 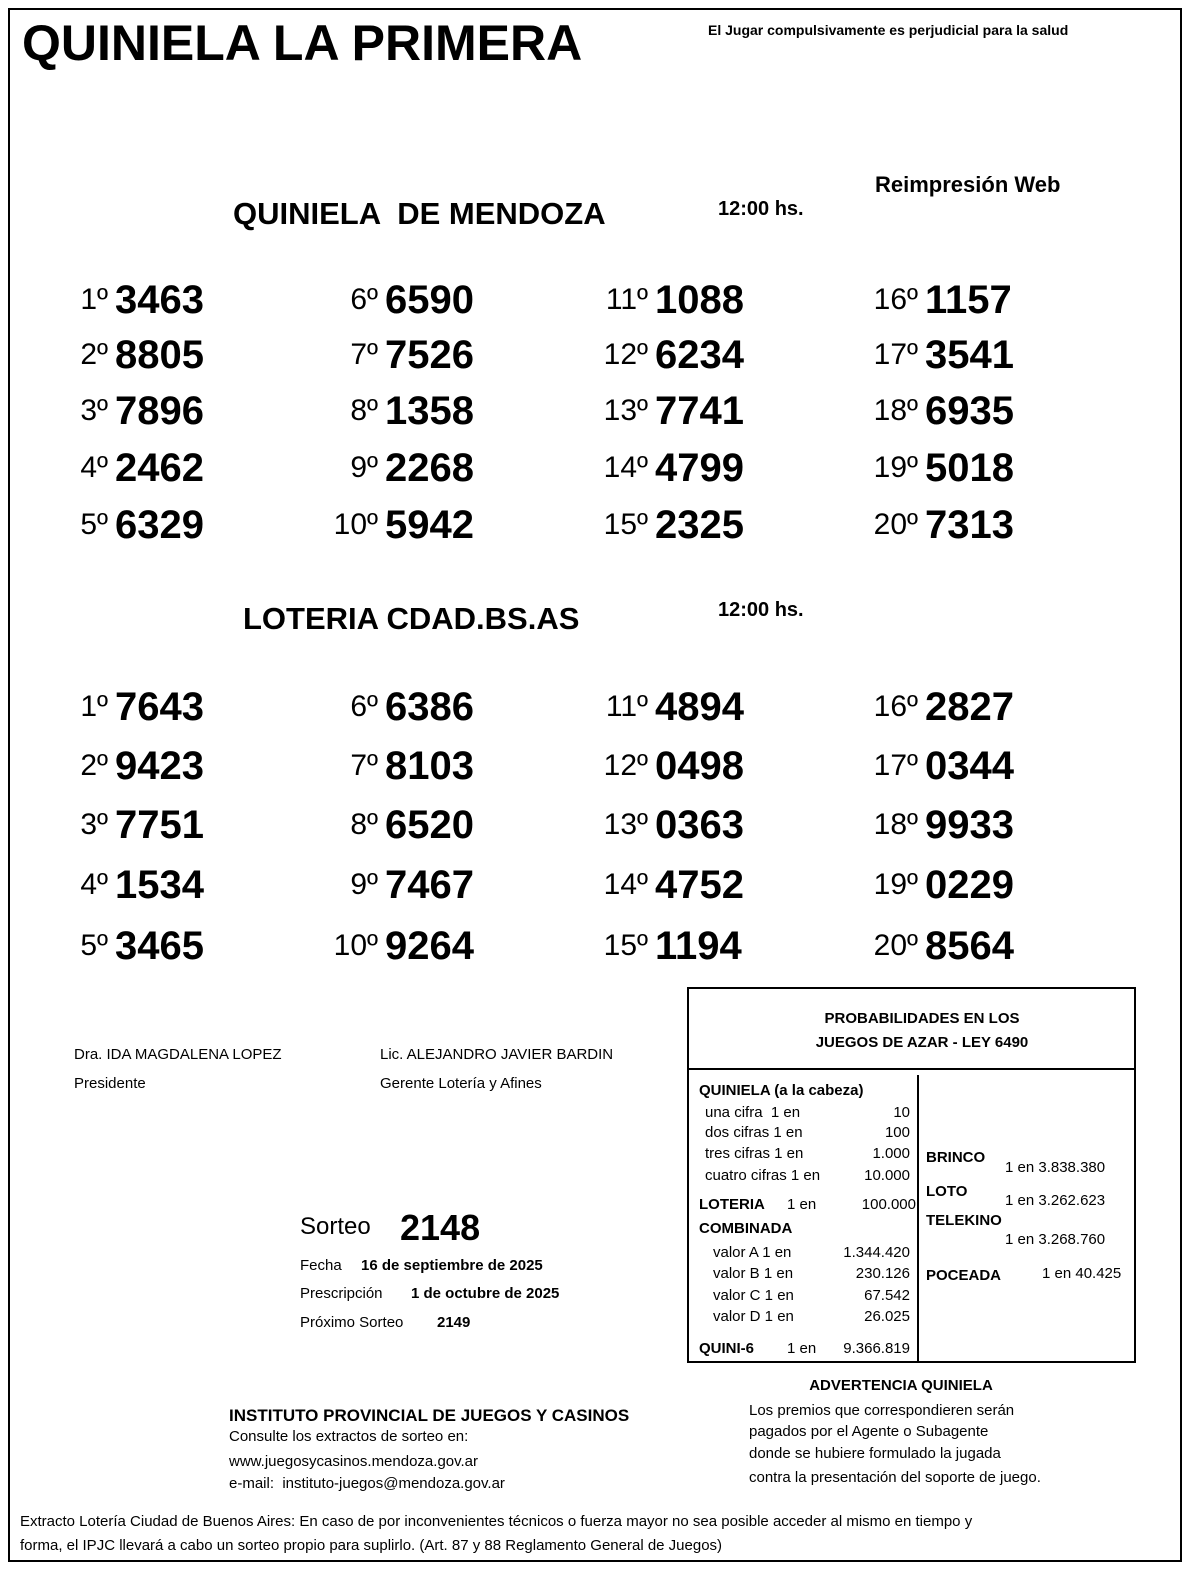 I want to click on winning-number: 6935, so click(x=969, y=411).